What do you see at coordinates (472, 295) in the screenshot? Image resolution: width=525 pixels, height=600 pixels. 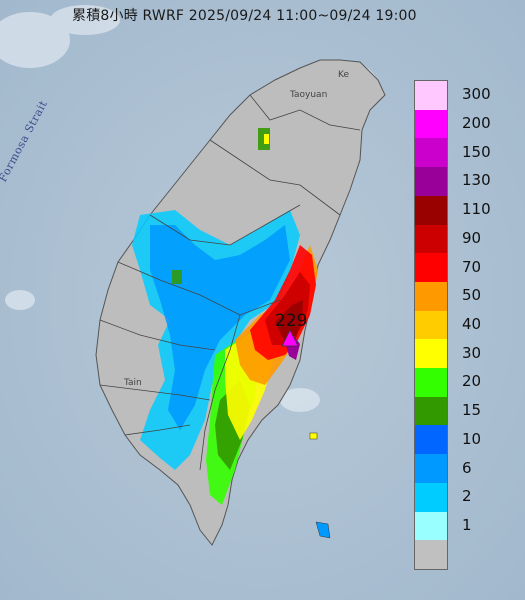 I see `legend-label: 50` at bounding box center [472, 295].